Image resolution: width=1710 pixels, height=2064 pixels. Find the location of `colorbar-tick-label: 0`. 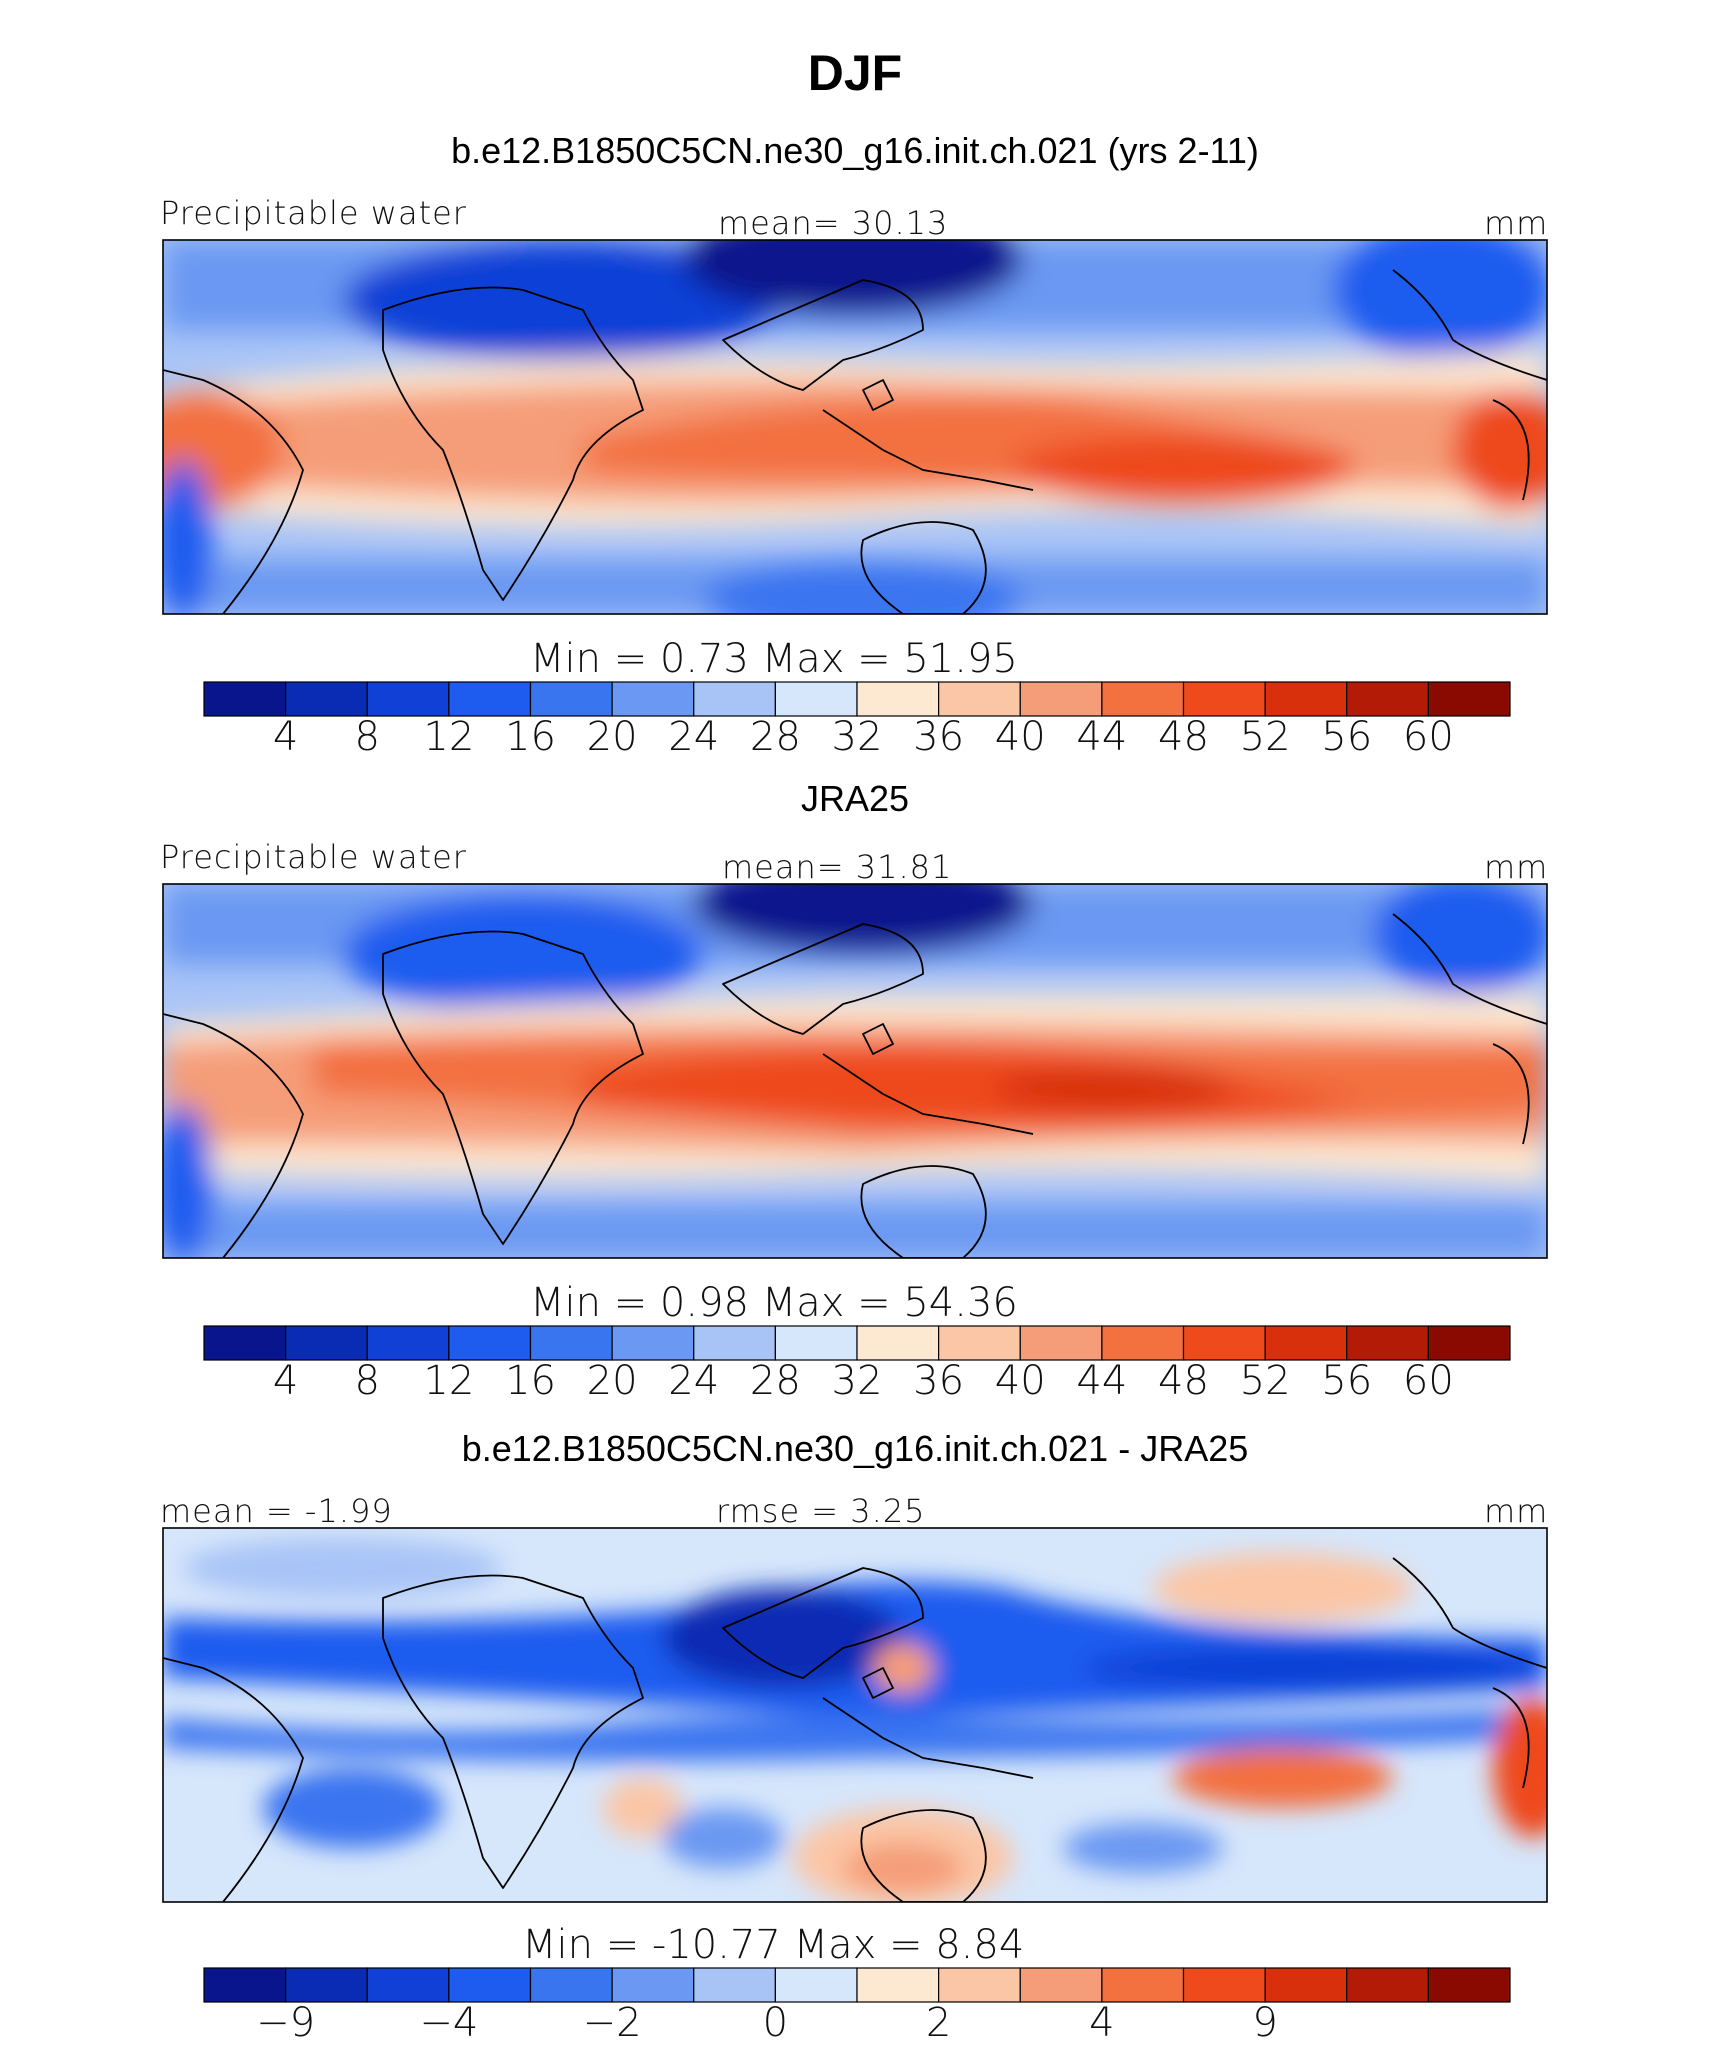

colorbar-tick-label: 0 is located at coordinates (775, 2023).